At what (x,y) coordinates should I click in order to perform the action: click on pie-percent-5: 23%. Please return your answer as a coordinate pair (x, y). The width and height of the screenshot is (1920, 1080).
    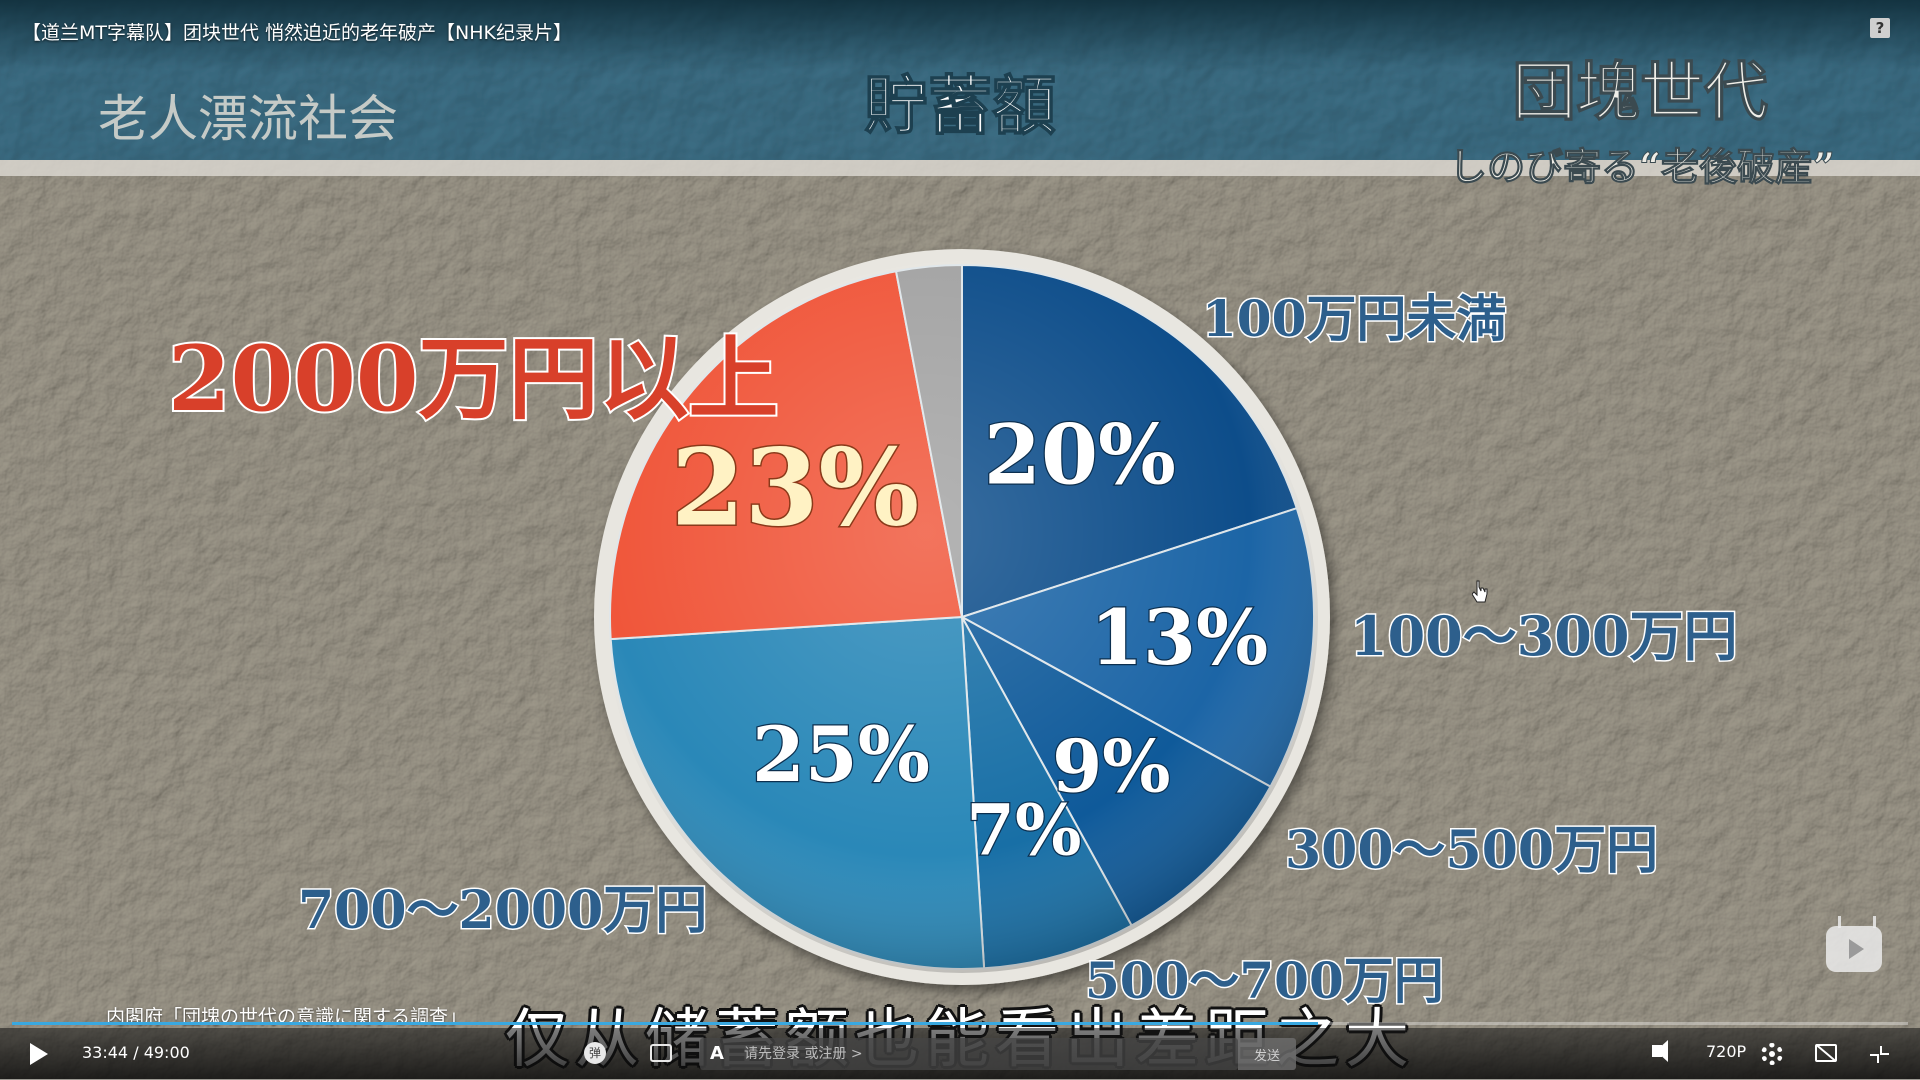
    Looking at the image, I should click on (795, 487).